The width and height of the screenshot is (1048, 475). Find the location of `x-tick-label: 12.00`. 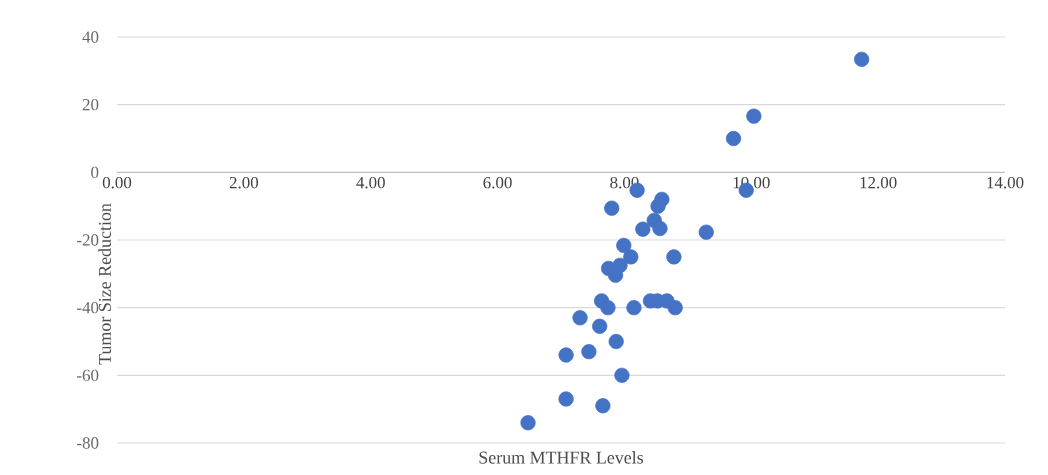

x-tick-label: 12.00 is located at coordinates (878, 182).